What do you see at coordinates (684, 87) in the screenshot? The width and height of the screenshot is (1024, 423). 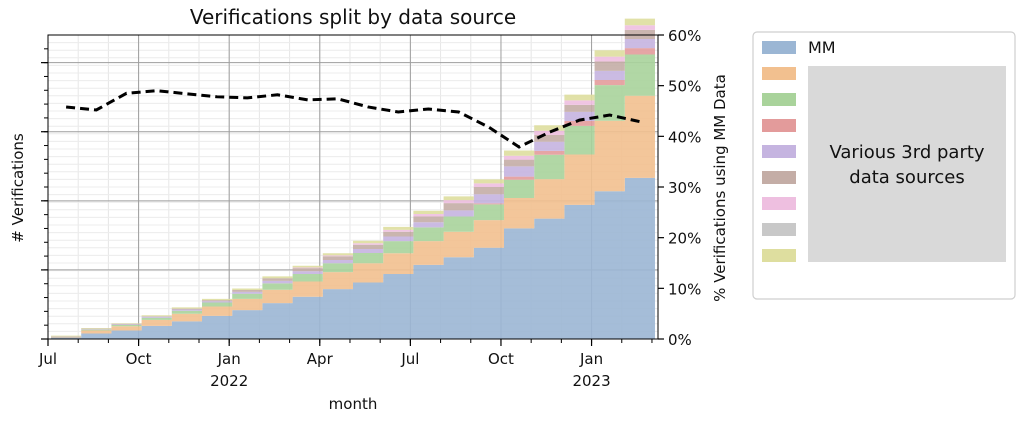 I see `y2-tick-label: 50%` at bounding box center [684, 87].